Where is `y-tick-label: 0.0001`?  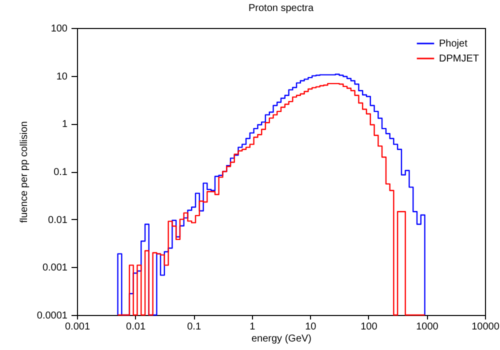
y-tick-label: 0.0001 is located at coordinates (52, 316).